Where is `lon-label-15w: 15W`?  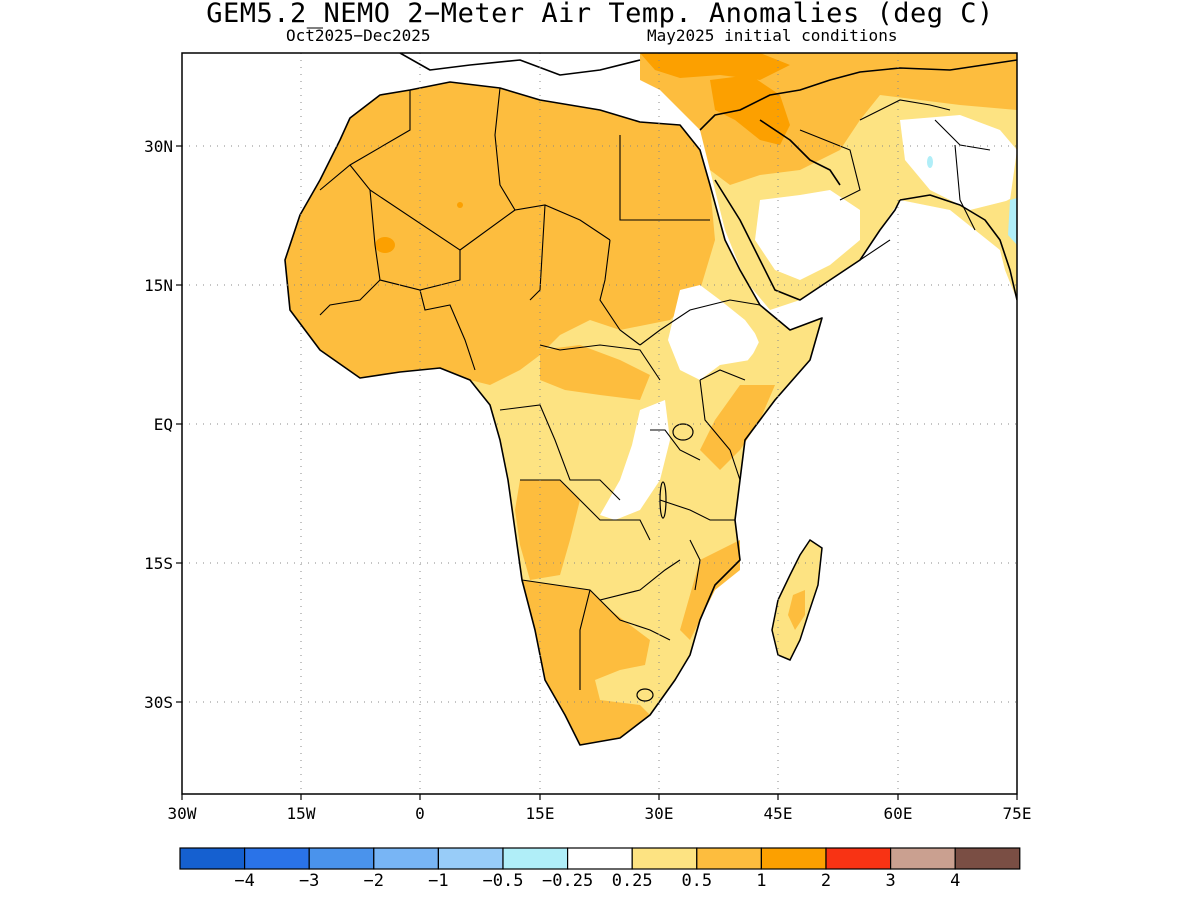 lon-label-15w: 15W is located at coordinates (301, 813).